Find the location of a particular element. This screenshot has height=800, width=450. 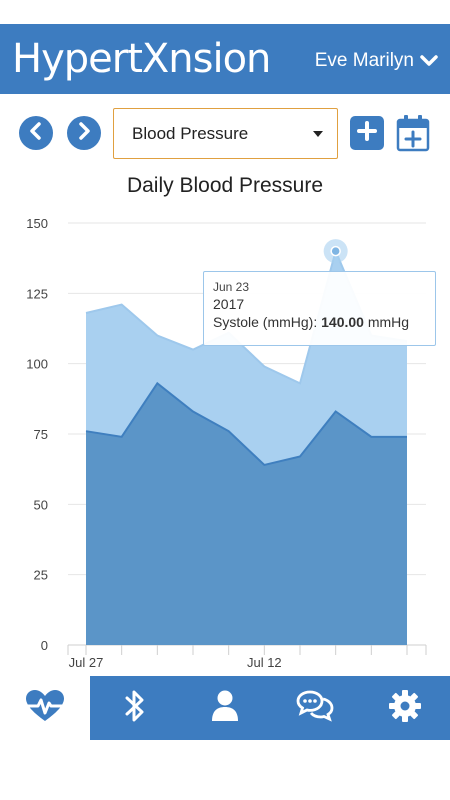

y-tick-label: 0 is located at coordinates (44, 645).